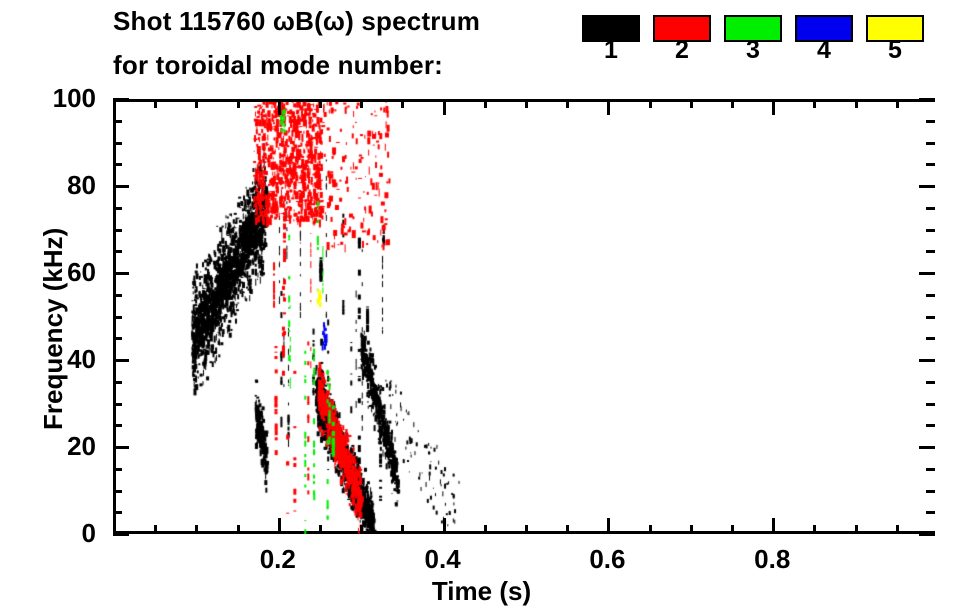 Image resolution: width=963 pixels, height=615 pixels. I want to click on legend-label-4: 4, so click(824, 50).